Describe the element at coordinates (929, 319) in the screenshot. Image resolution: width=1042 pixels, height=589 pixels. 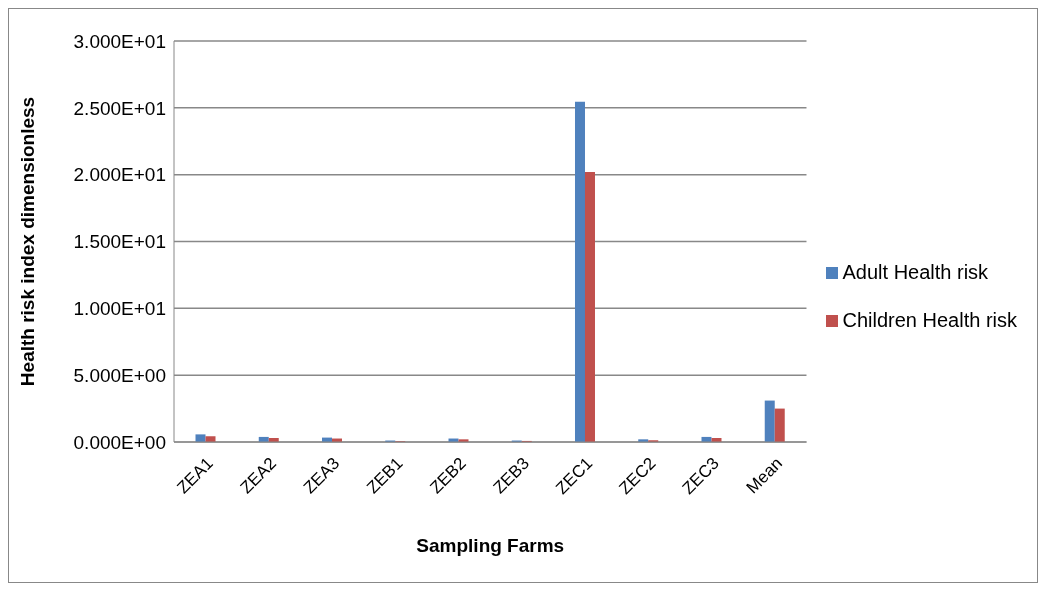
I see `legend-label: Children Health risk` at that location.